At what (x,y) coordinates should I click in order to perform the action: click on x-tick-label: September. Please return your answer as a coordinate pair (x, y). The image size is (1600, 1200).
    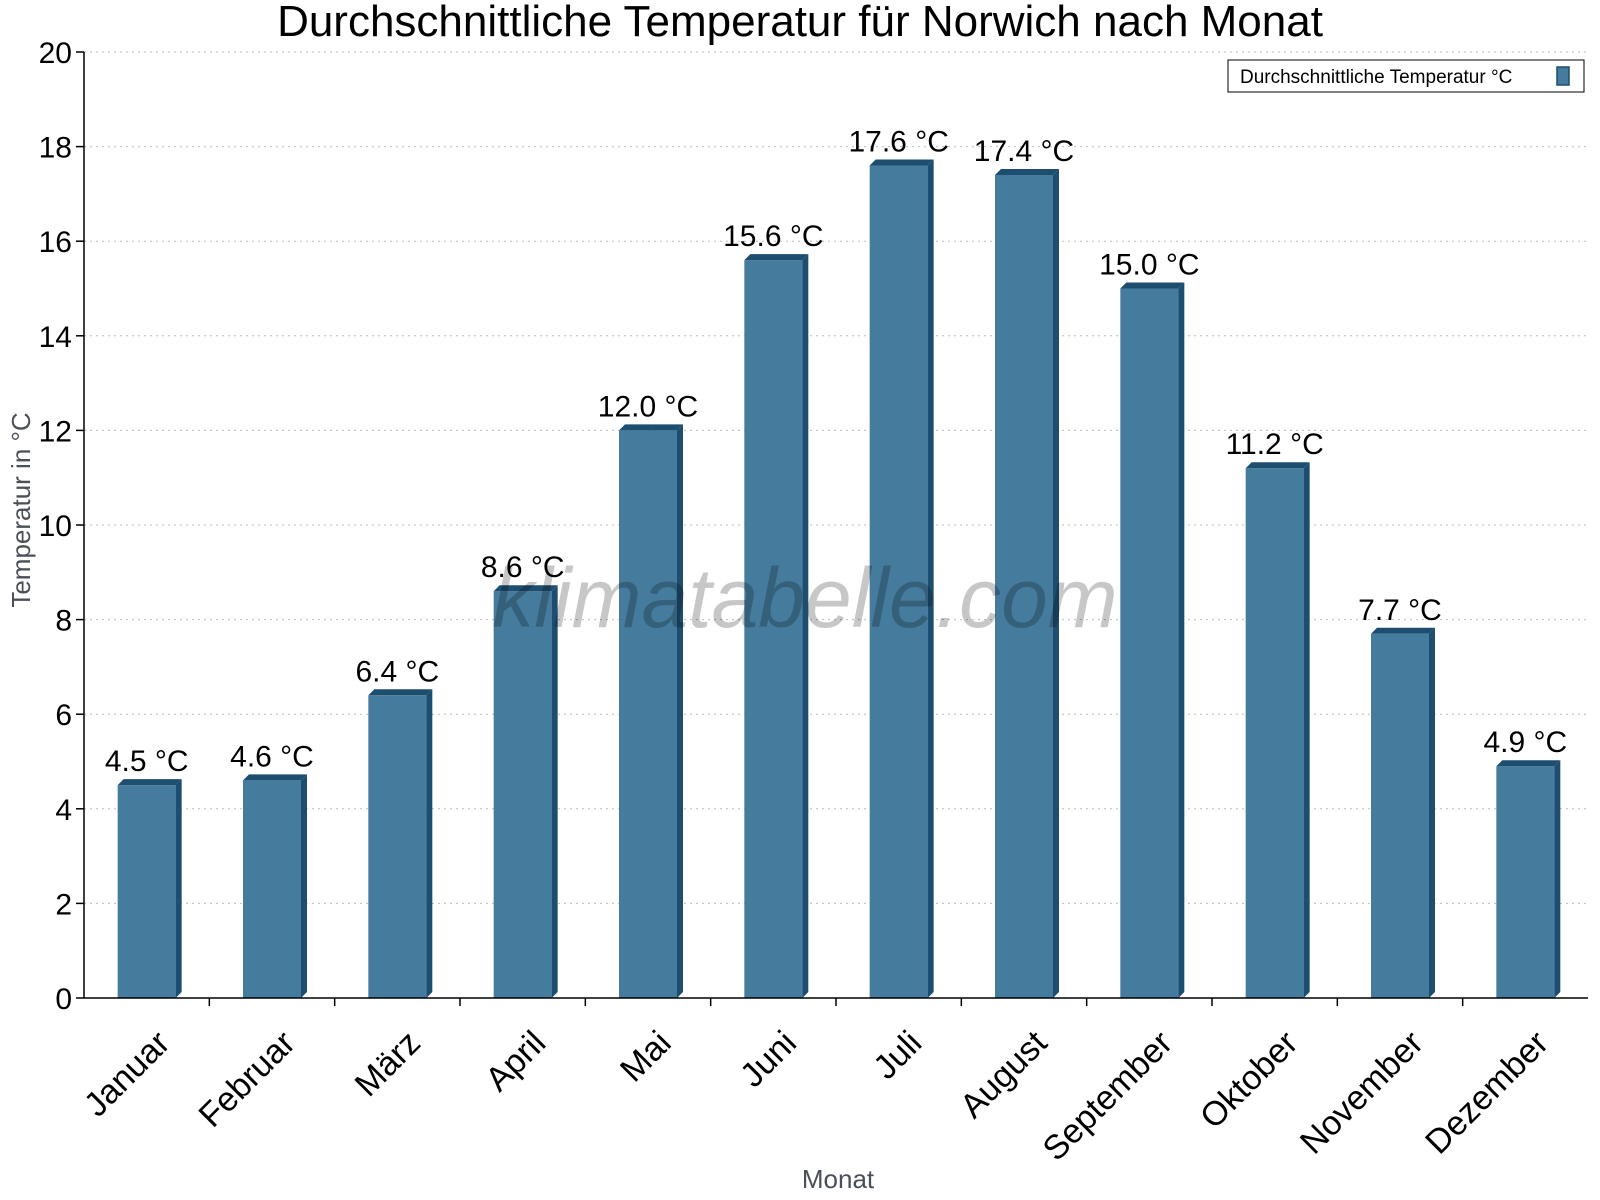
    Looking at the image, I should click on (1107, 1096).